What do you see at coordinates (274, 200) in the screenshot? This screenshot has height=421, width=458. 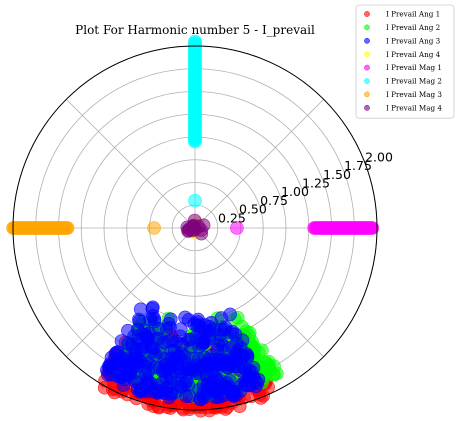 I see `radial-tick-label: 0.75` at bounding box center [274, 200].